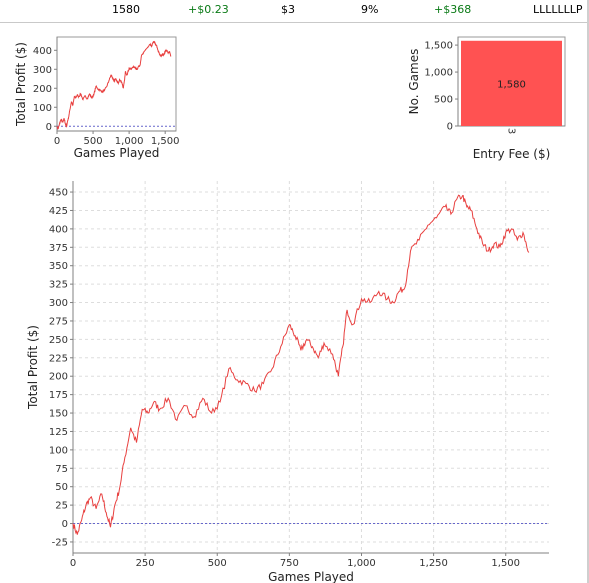  Describe the element at coordinates (58, 266) in the screenshot. I see `main-profit-y-tick-label: 350` at that location.